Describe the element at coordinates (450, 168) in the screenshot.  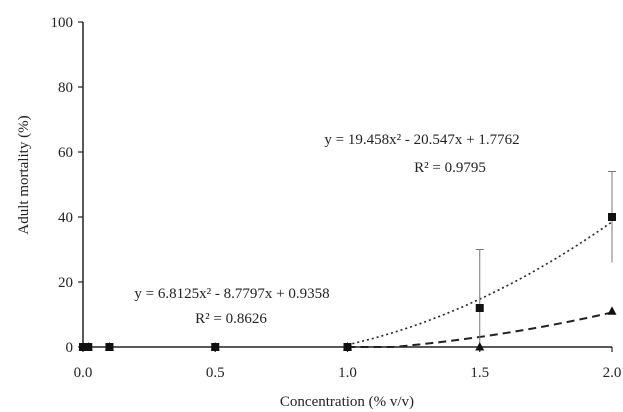
I see `r2-series-1: R² = 0.9795` at that location.